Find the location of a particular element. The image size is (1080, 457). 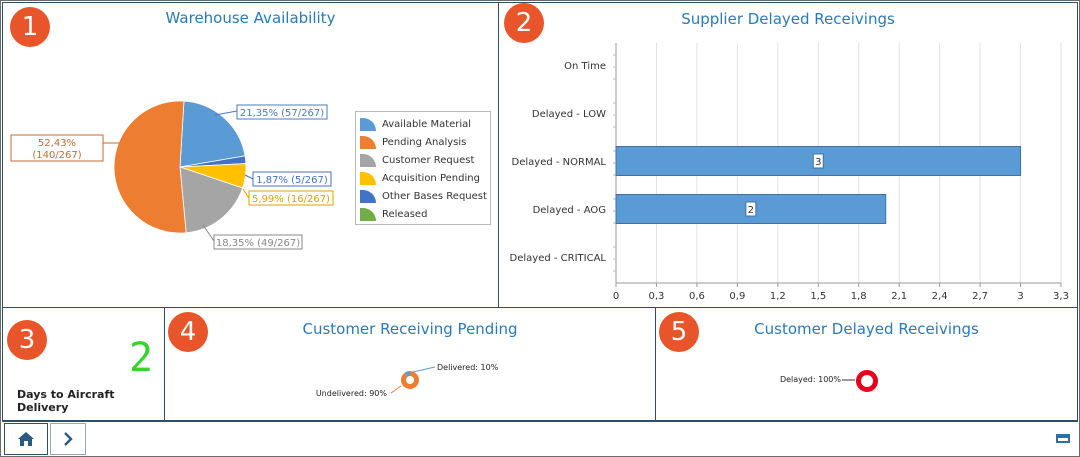

pie-data-label: 18,35% (49/267) is located at coordinates (258, 243).